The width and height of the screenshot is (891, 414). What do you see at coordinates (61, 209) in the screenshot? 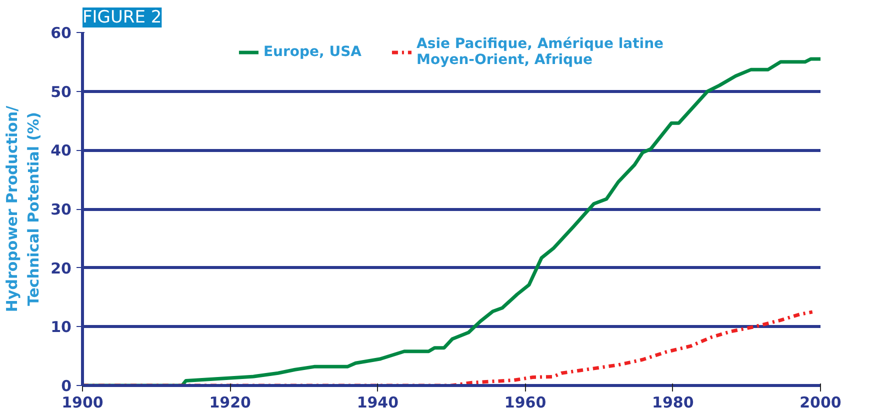
I see `y-tick-label: 30` at bounding box center [61, 209].